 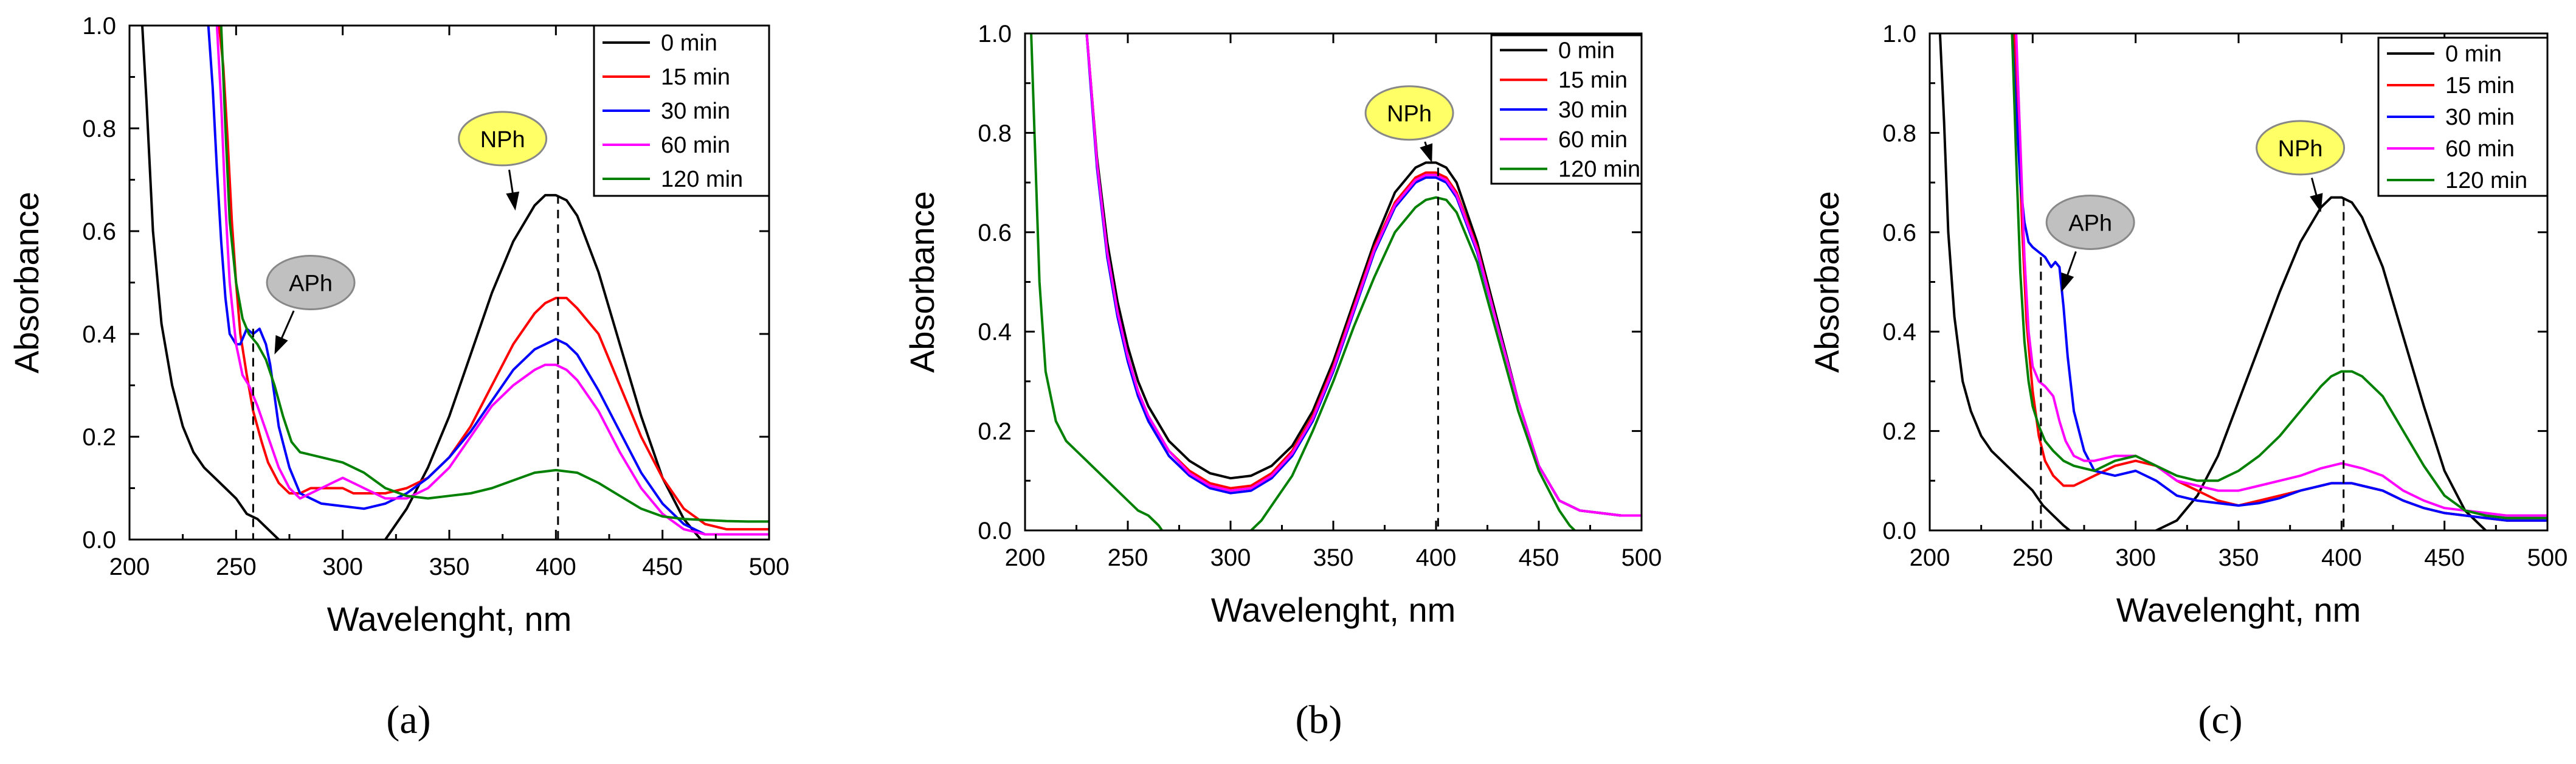 What do you see at coordinates (1319, 720) in the screenshot?
I see `panel-label: (b)` at bounding box center [1319, 720].